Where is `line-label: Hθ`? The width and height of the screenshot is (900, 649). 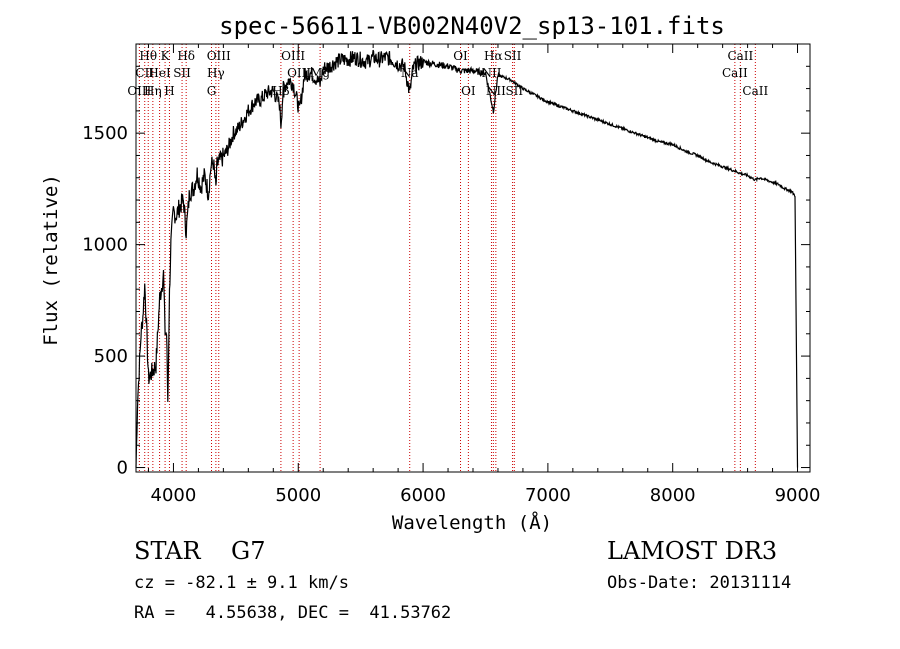 line-label: Hθ is located at coordinates (148, 56).